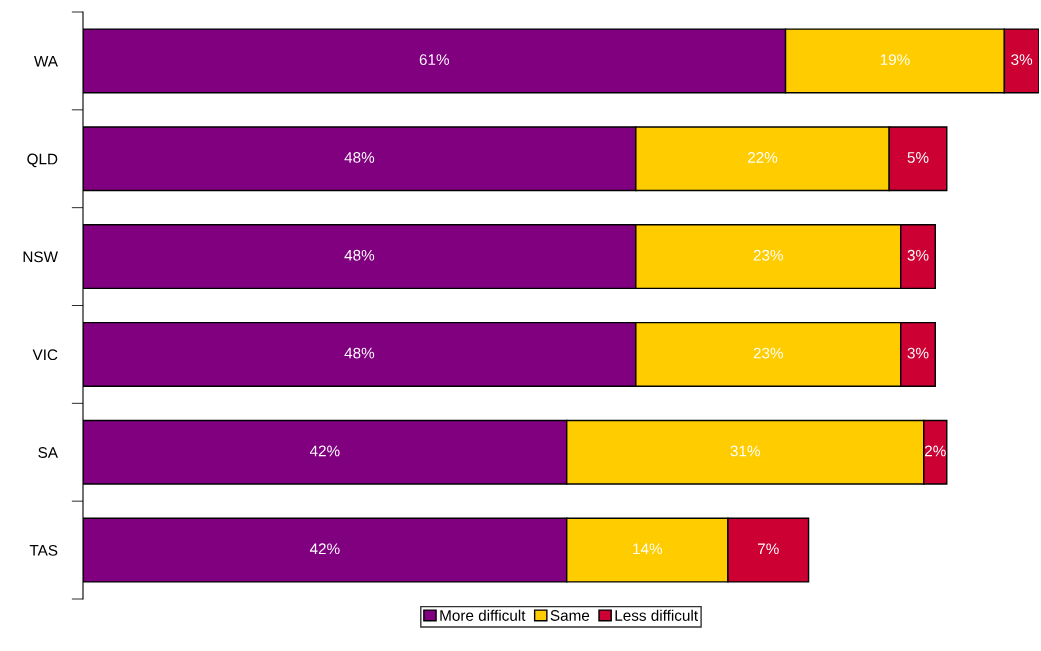 The height and width of the screenshot is (651, 1041). Describe the element at coordinates (40, 257) in the screenshot. I see `y-tick-label: NSW` at that location.